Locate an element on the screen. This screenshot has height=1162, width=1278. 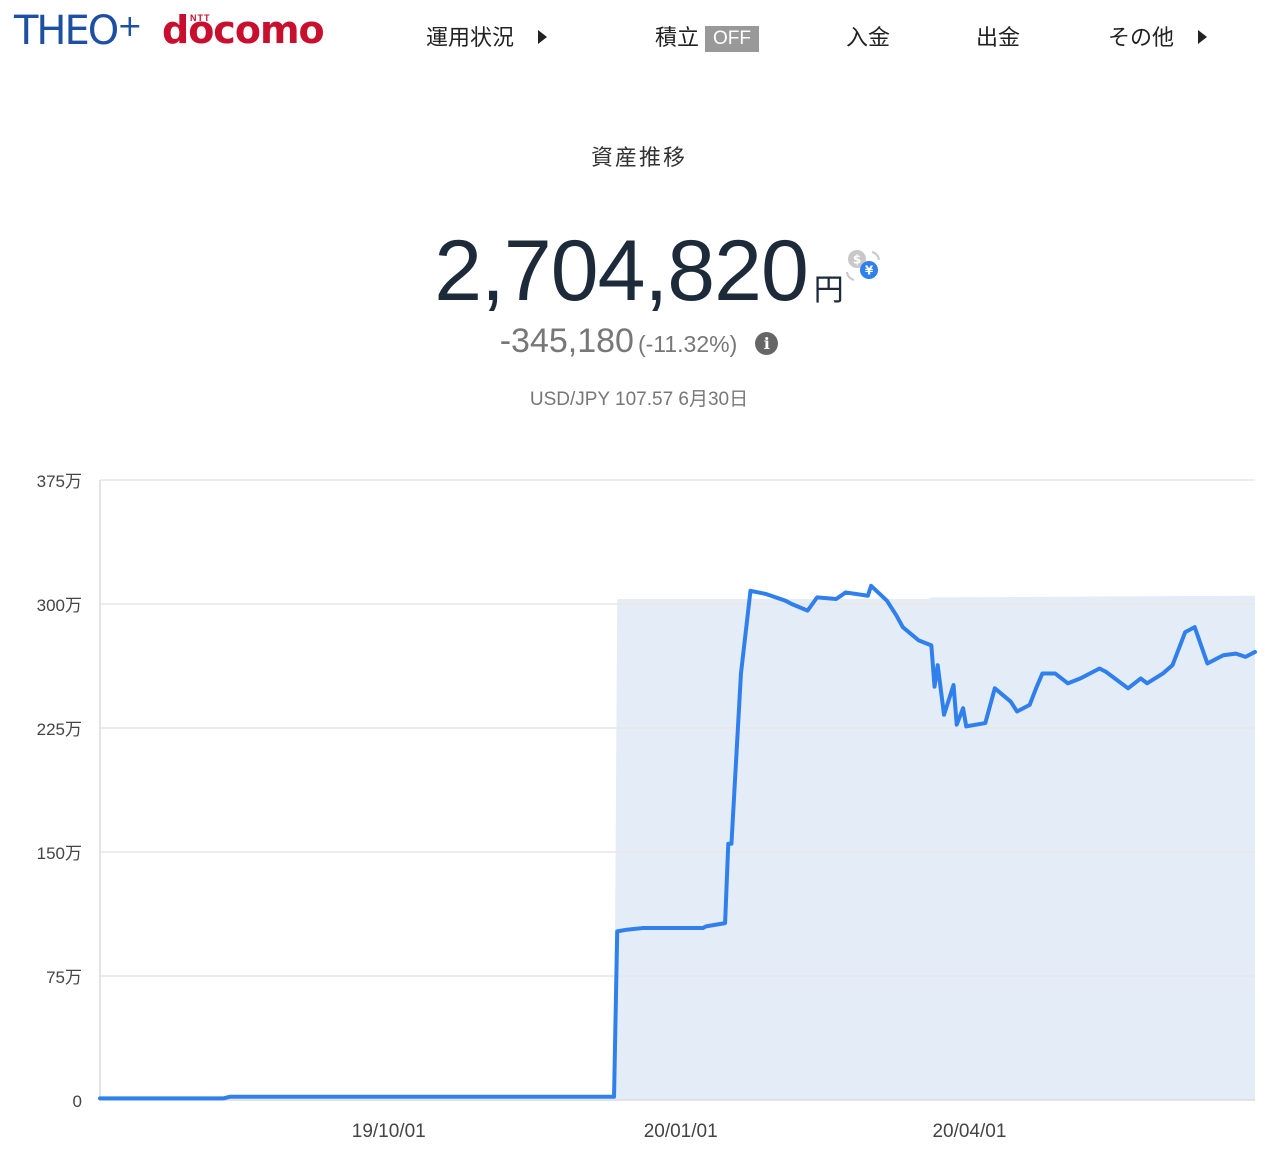
total-assets: 2,704,820 円 is located at coordinates (639, 271).